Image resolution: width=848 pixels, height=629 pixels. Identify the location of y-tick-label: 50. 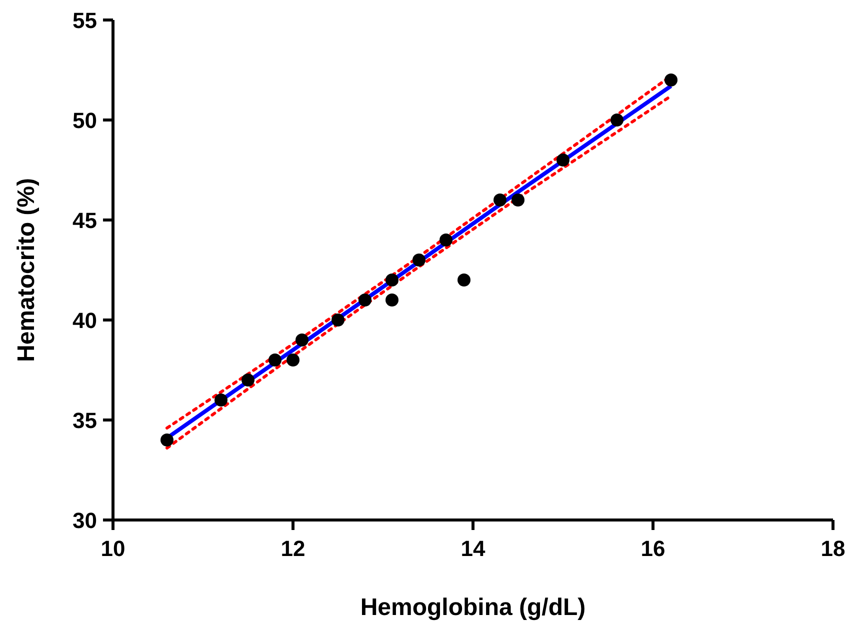
(84, 120).